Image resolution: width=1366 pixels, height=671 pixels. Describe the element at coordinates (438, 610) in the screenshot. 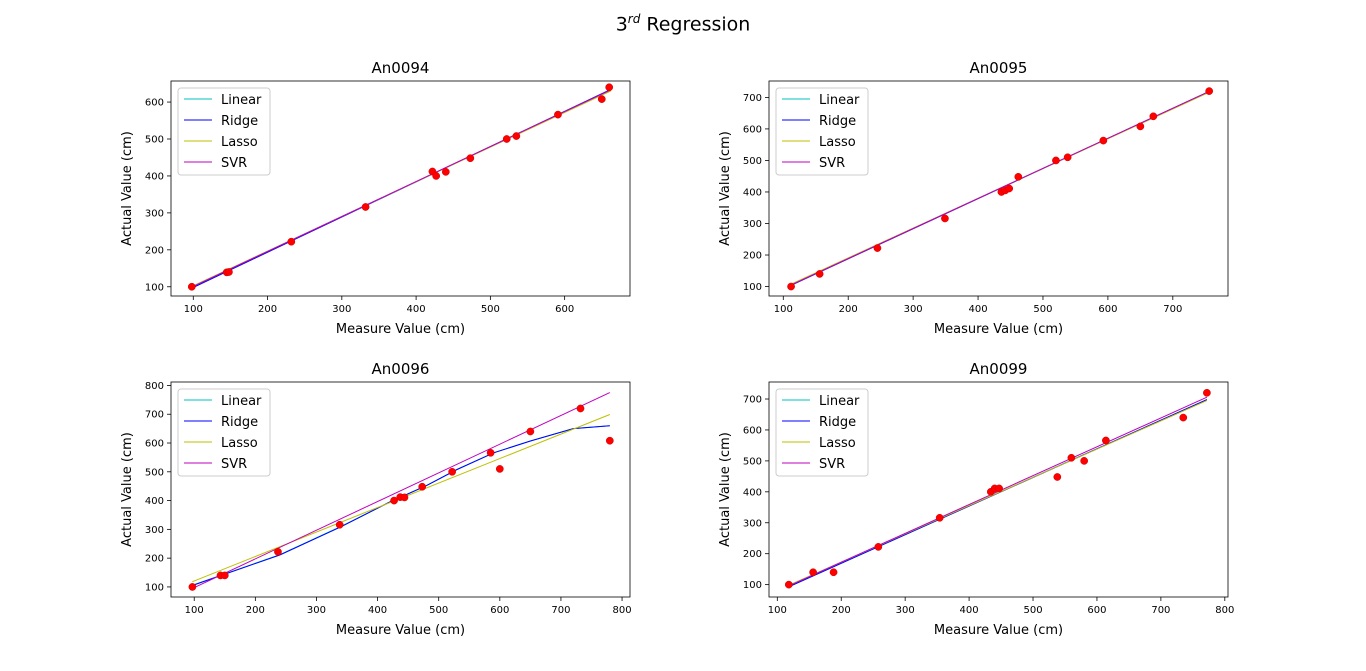

I see `x-tick-label: 500` at that location.